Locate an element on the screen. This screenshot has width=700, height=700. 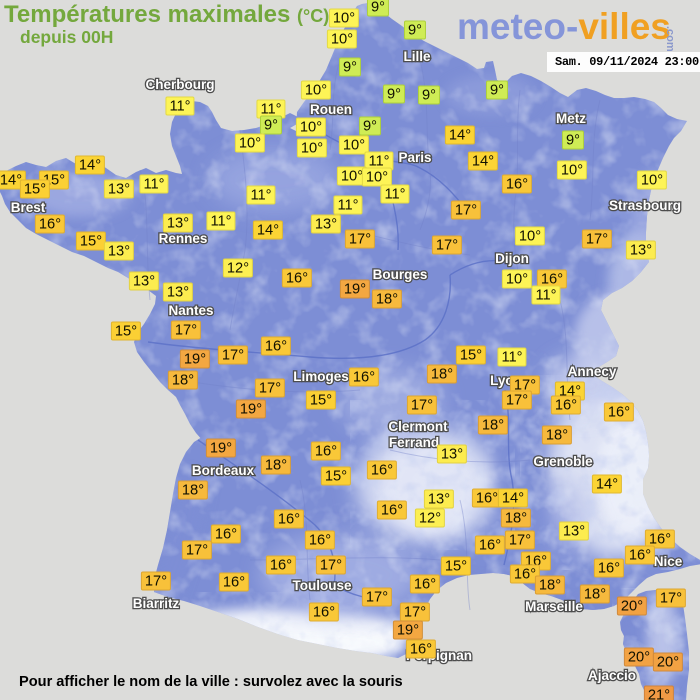
svg-text: Bordeaux is located at coordinates (223, 470).